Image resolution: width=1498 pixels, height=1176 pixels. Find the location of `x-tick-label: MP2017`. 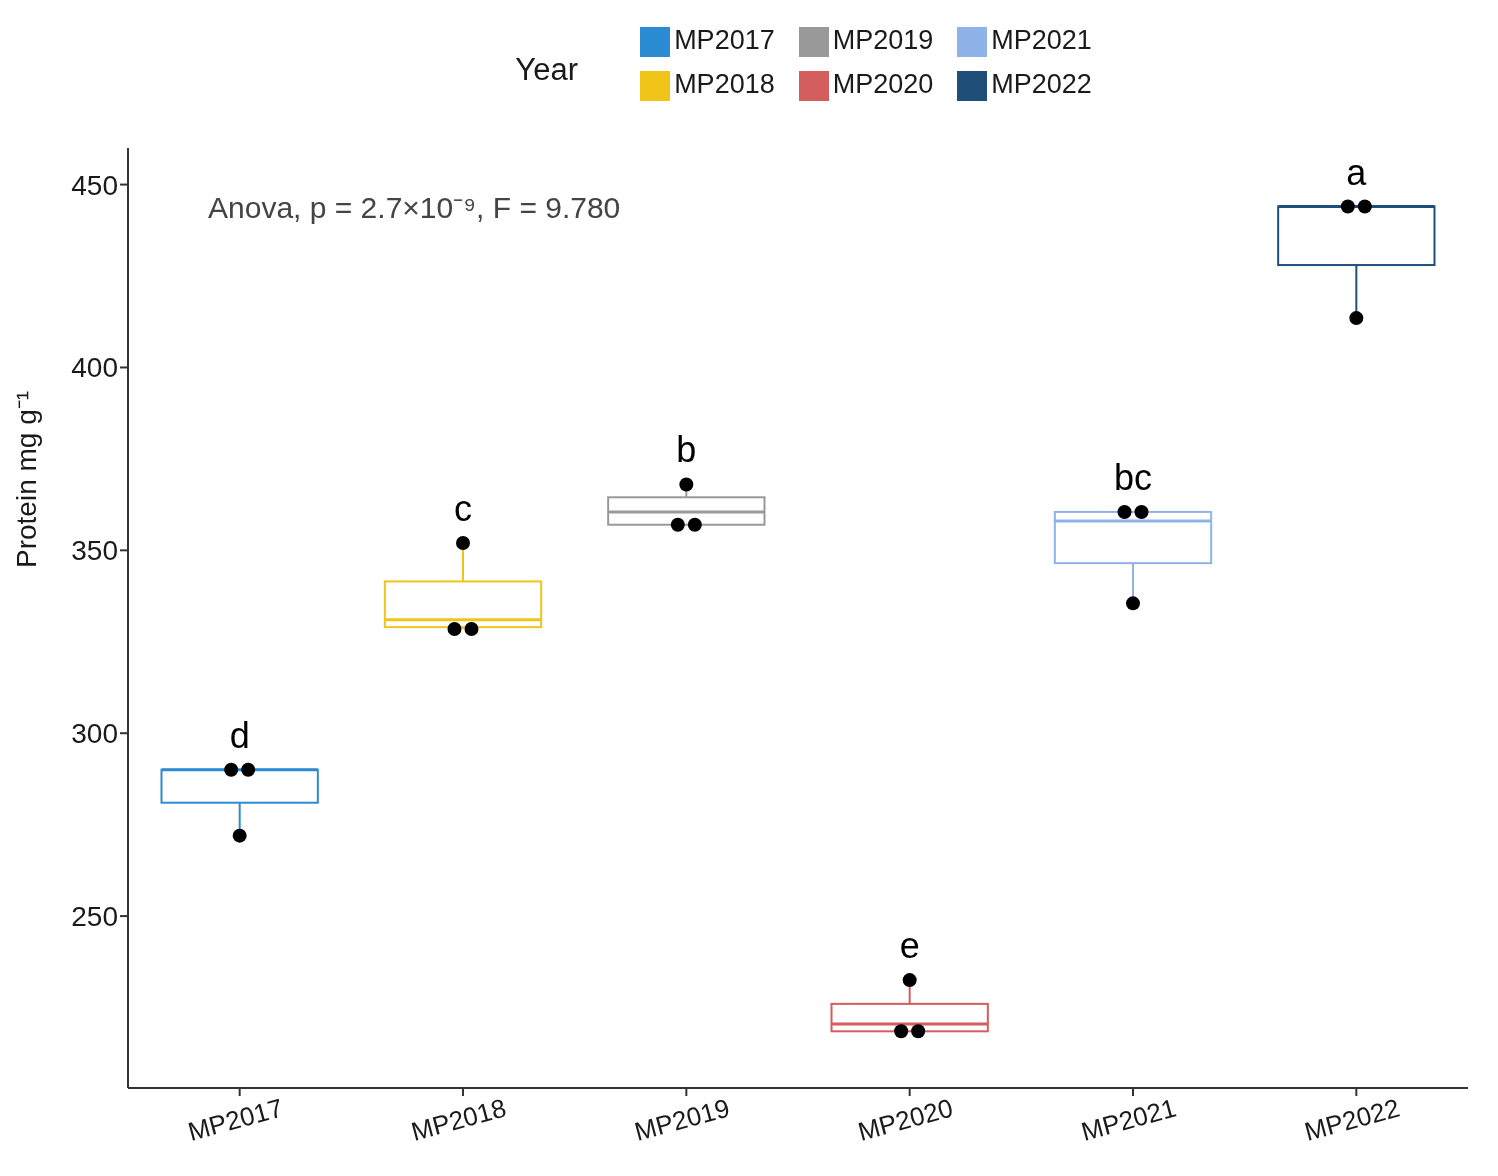

x-tick-label: MP2017 is located at coordinates (235, 1119).